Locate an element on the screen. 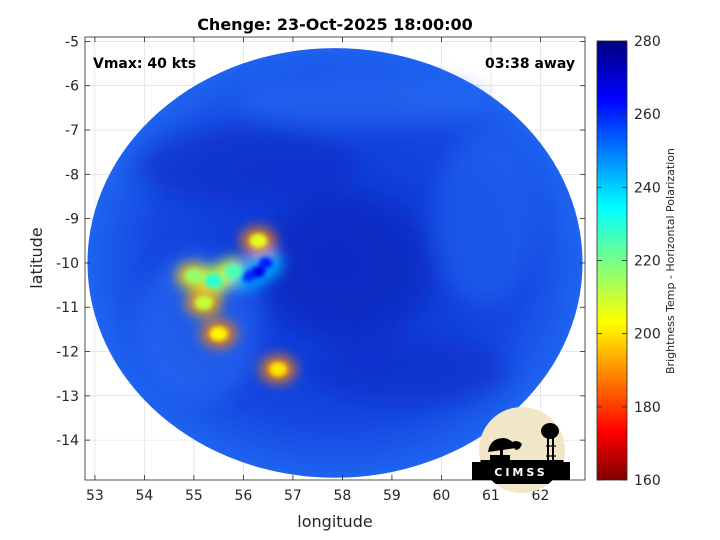 This screenshot has width=720, height=540. colorbar-tick-label-3: 220 is located at coordinates (647, 262).